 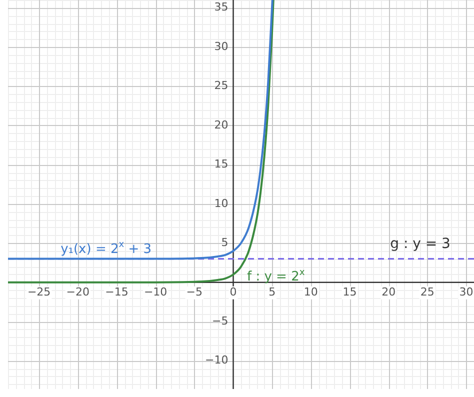 What do you see at coordinates (349, 292) in the screenshot?
I see `x-tick-label: 15` at bounding box center [349, 292].